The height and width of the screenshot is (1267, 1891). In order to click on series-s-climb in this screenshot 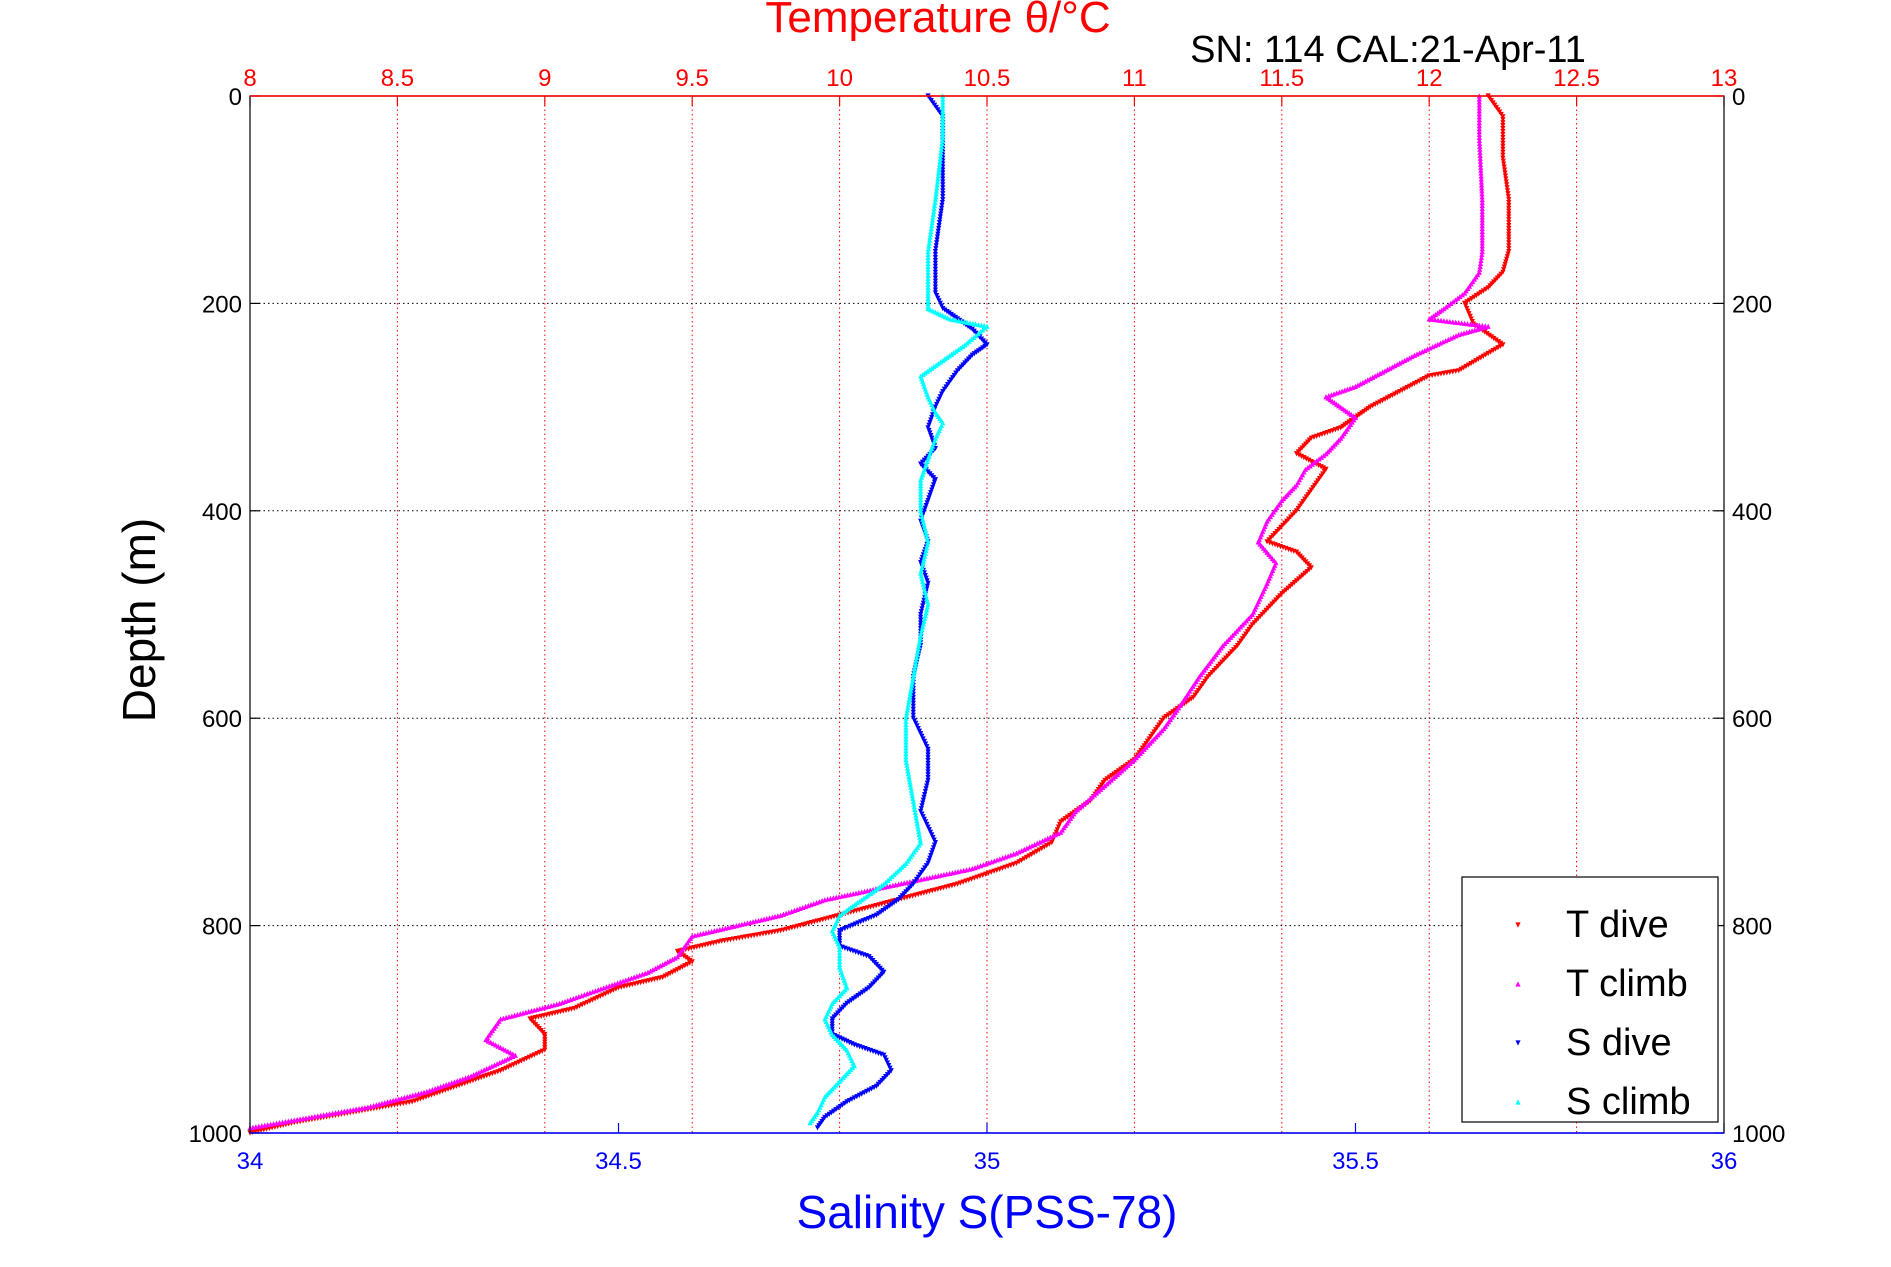, I will do `click(898, 609)`.